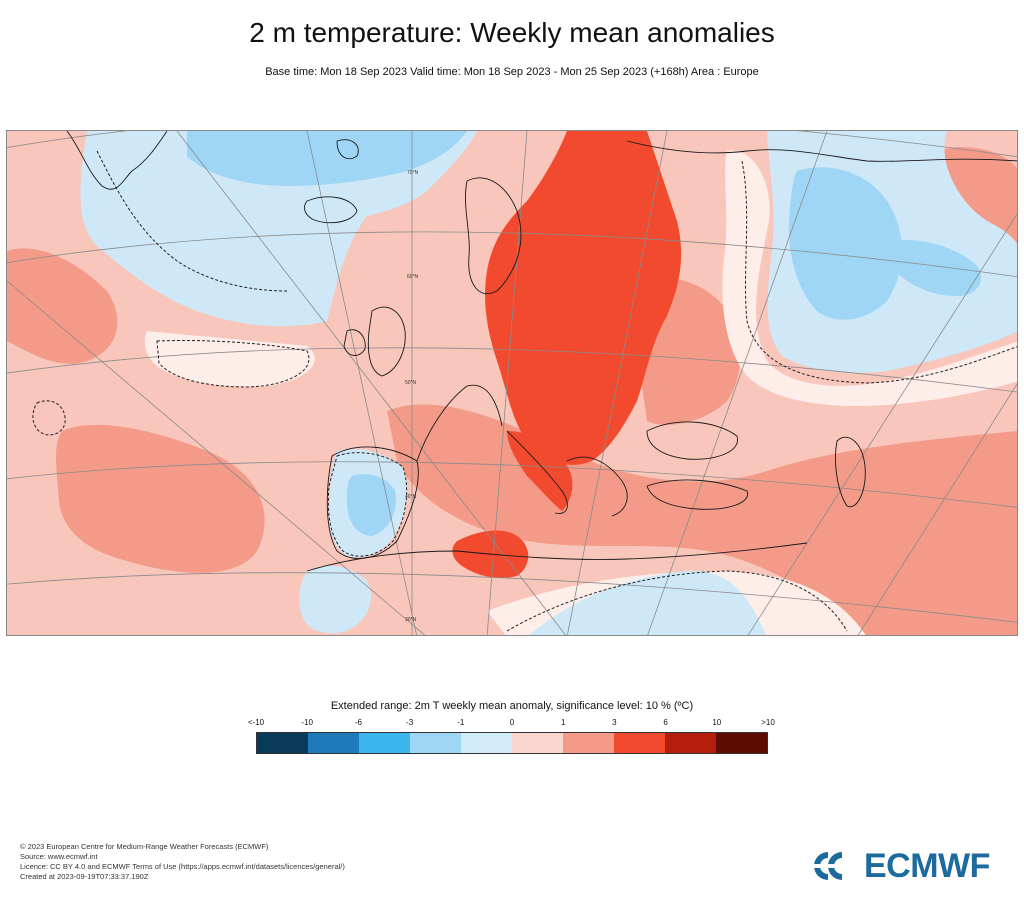  What do you see at coordinates (160, 498) in the screenshot?
I see `warm-patch-atlantic` at bounding box center [160, 498].